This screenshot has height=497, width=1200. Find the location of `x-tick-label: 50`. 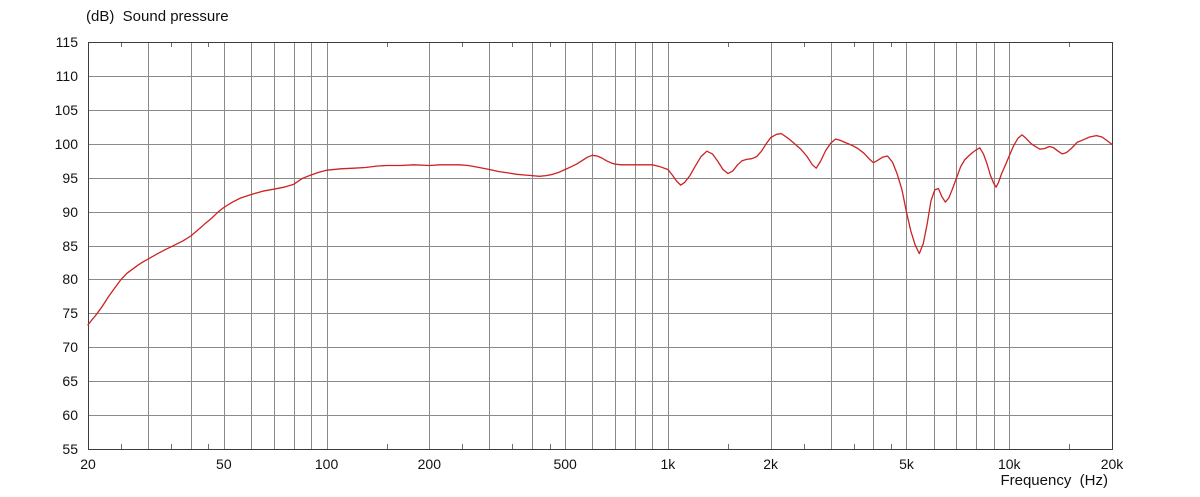

x-tick-label: 50 is located at coordinates (224, 464).